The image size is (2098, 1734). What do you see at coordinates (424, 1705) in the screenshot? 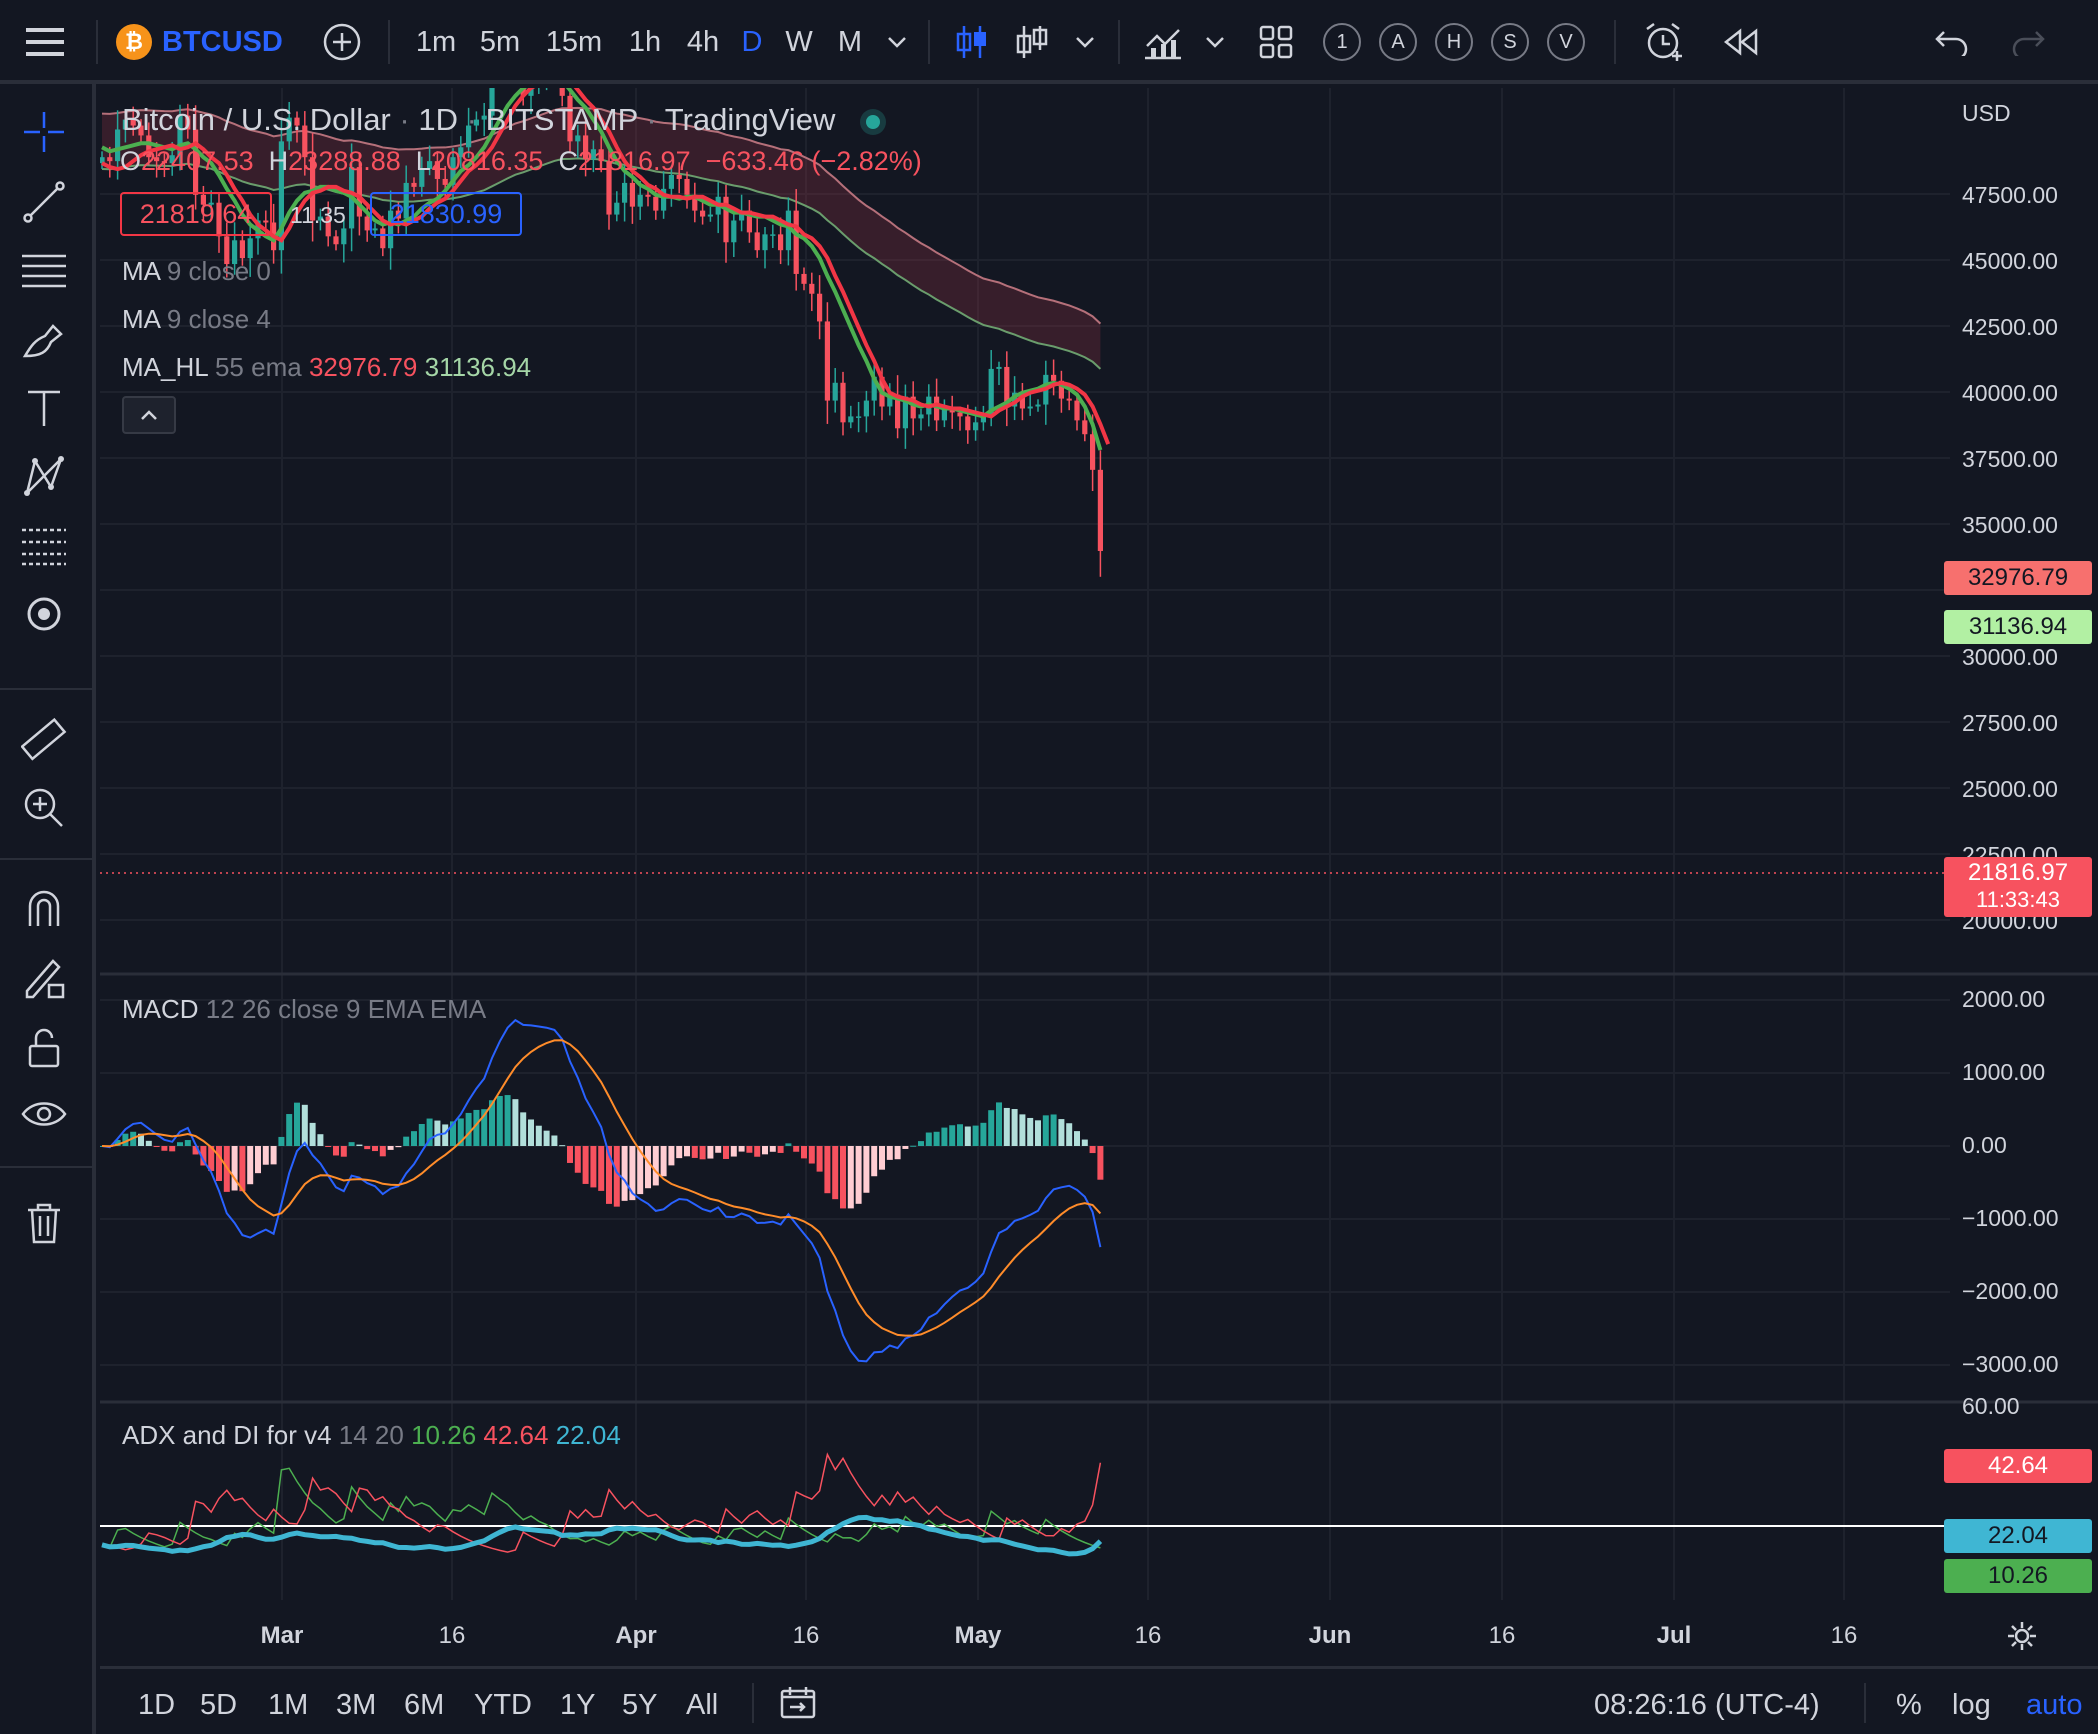
I see `range-6m: 6M` at bounding box center [424, 1705].